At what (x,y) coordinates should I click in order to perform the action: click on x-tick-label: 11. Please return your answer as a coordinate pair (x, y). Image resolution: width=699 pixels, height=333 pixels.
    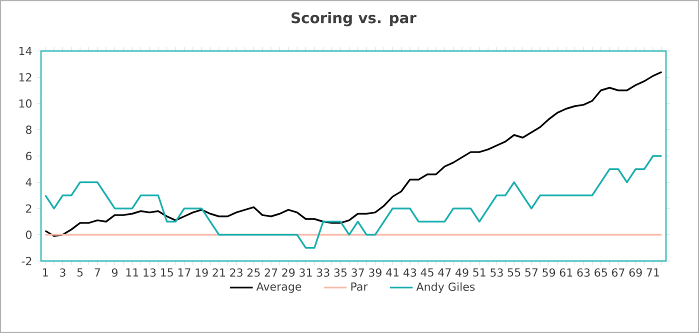
    Looking at the image, I should click on (132, 272).